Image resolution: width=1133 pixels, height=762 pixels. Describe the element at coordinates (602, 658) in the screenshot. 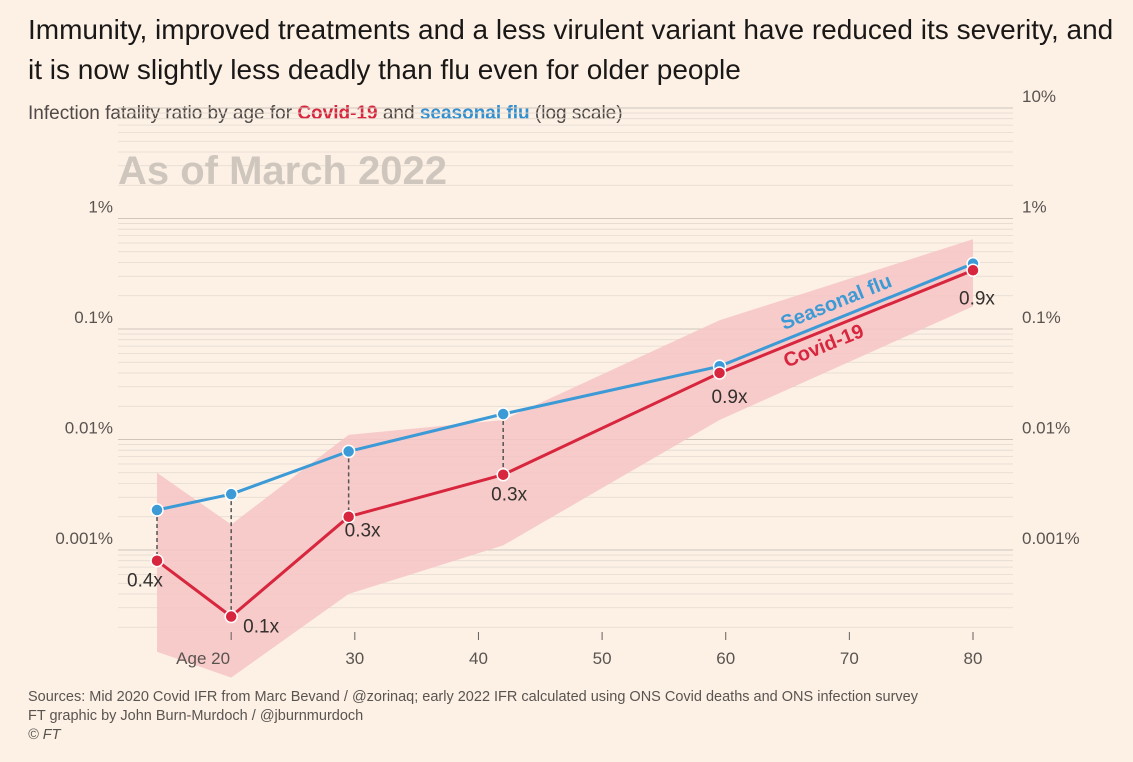

I see `x-tick-label: 50` at that location.